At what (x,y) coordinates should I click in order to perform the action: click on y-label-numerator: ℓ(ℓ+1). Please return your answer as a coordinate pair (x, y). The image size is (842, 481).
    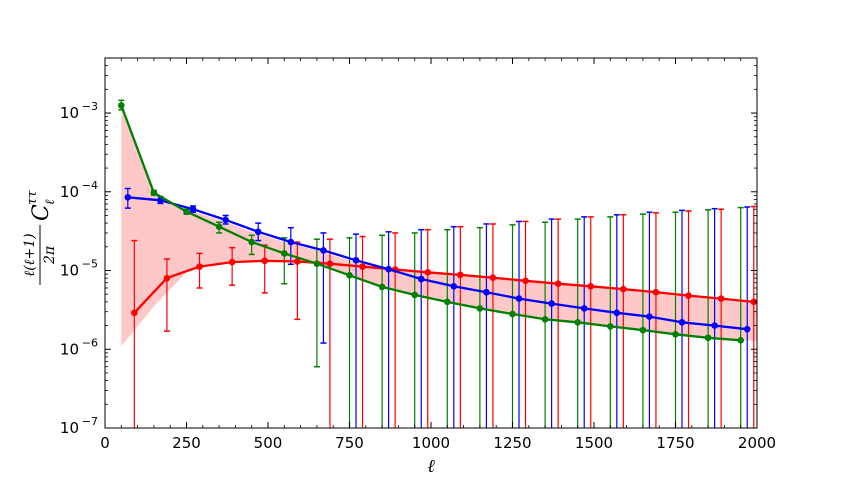
    Looking at the image, I should click on (30, 254).